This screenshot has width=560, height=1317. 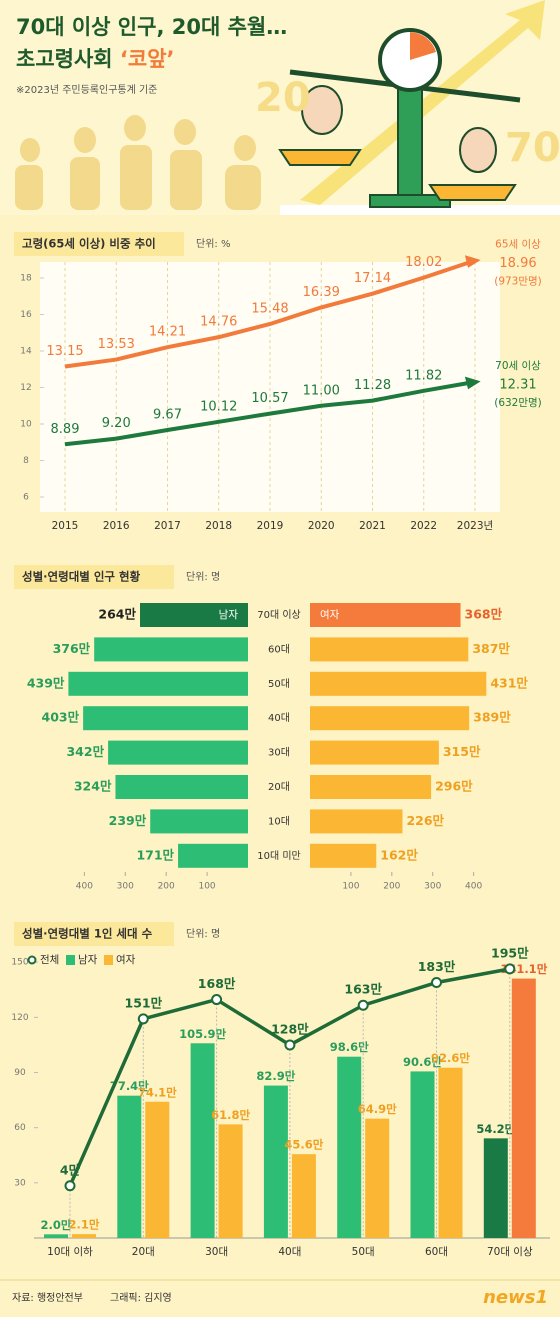 What do you see at coordinates (518, 281) in the screenshot?
I see `note: (973만명)` at bounding box center [518, 281].